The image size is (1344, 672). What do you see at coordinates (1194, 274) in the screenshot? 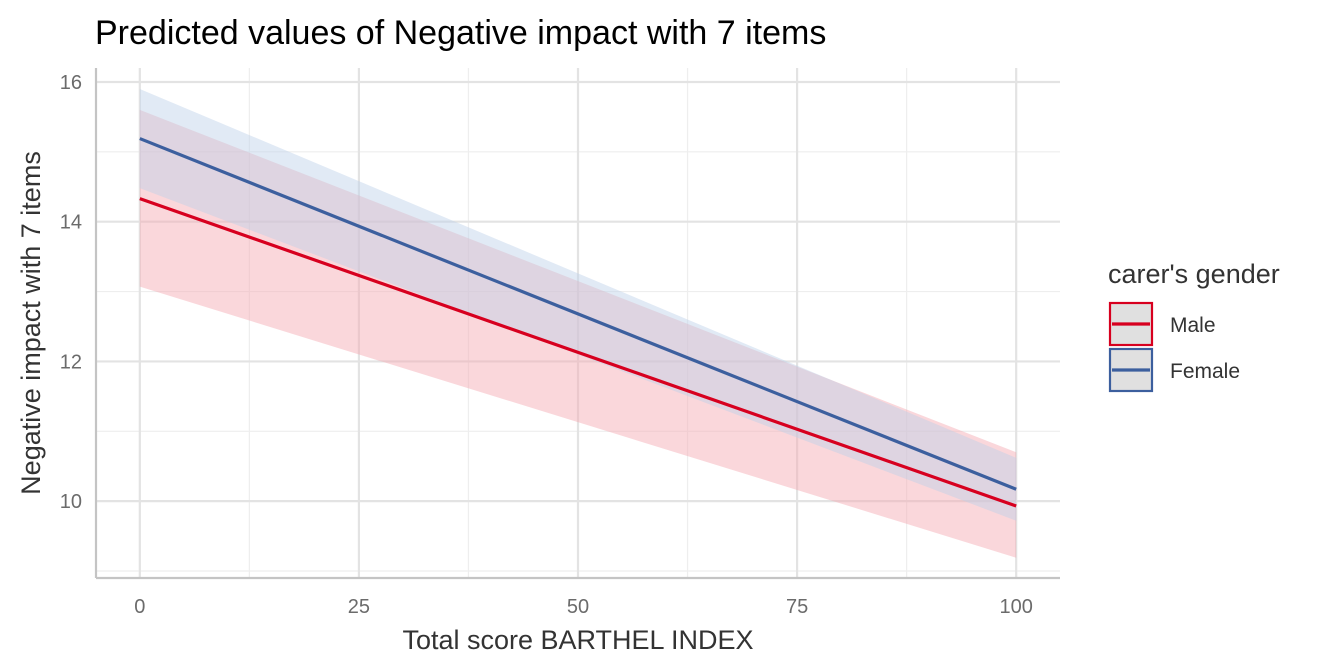
I see `legend-title: carer's gender` at bounding box center [1194, 274].